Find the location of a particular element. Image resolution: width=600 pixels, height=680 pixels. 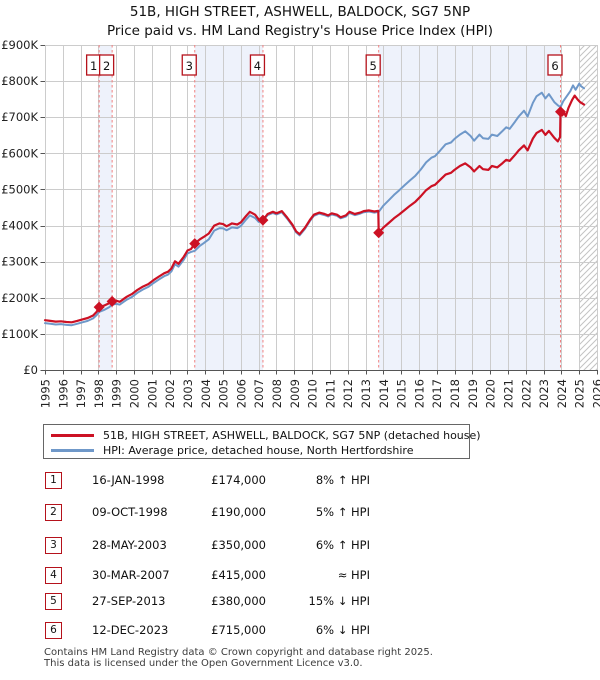

sale-number-badge-label: 4 is located at coordinates (257, 66).